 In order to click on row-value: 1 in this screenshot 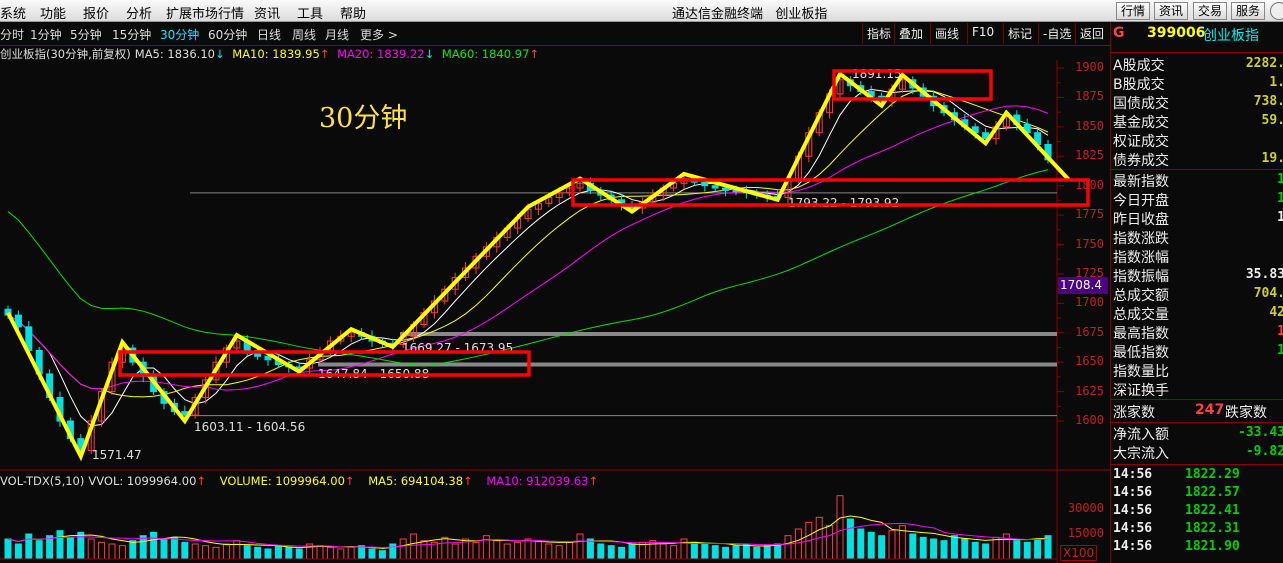, I will do `click(1280, 331)`.